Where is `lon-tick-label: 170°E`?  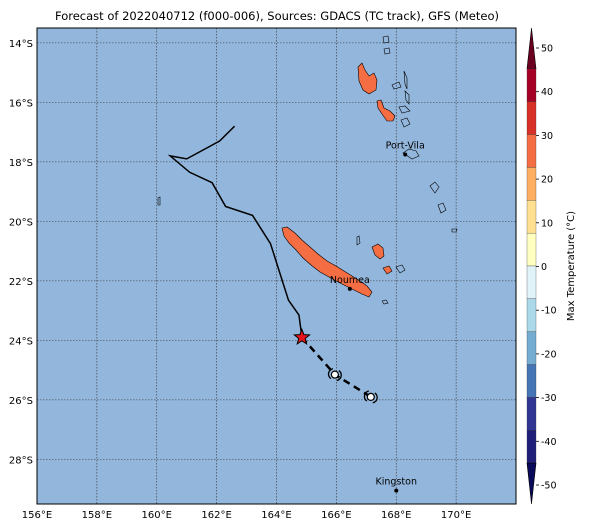
lon-tick-label: 170°E is located at coordinates (456, 515).